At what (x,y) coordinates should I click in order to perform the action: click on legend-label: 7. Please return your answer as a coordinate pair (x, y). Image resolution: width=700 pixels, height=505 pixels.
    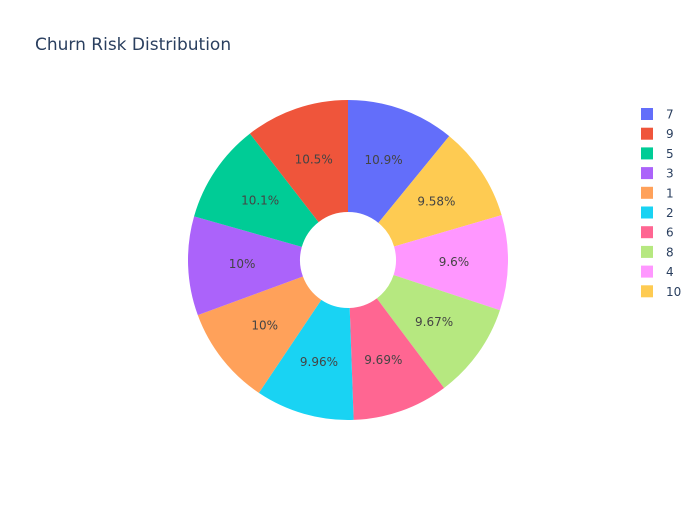
    Looking at the image, I should click on (670, 115).